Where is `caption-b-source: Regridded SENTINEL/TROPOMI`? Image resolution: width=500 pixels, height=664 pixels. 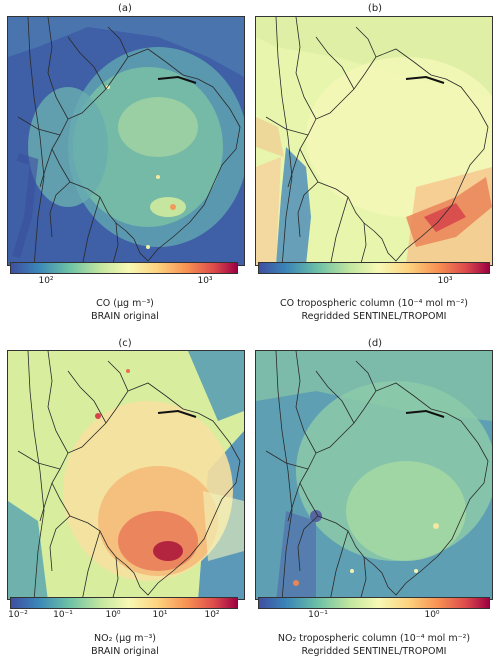 caption-b-source: Regridded SENTINEL/TROPOMI is located at coordinates (374, 316).